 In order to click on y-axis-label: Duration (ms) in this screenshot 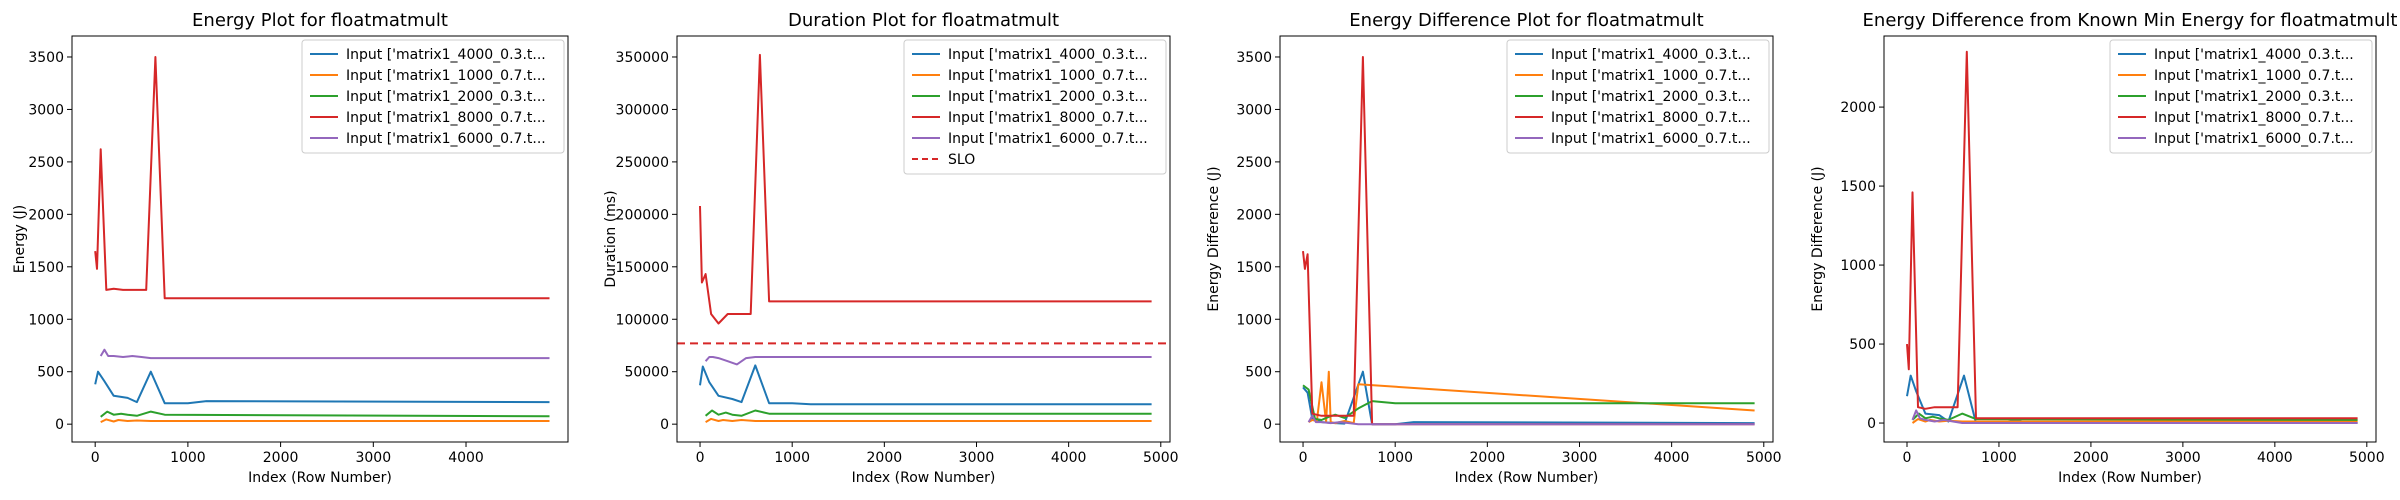, I will do `click(611, 238)`.